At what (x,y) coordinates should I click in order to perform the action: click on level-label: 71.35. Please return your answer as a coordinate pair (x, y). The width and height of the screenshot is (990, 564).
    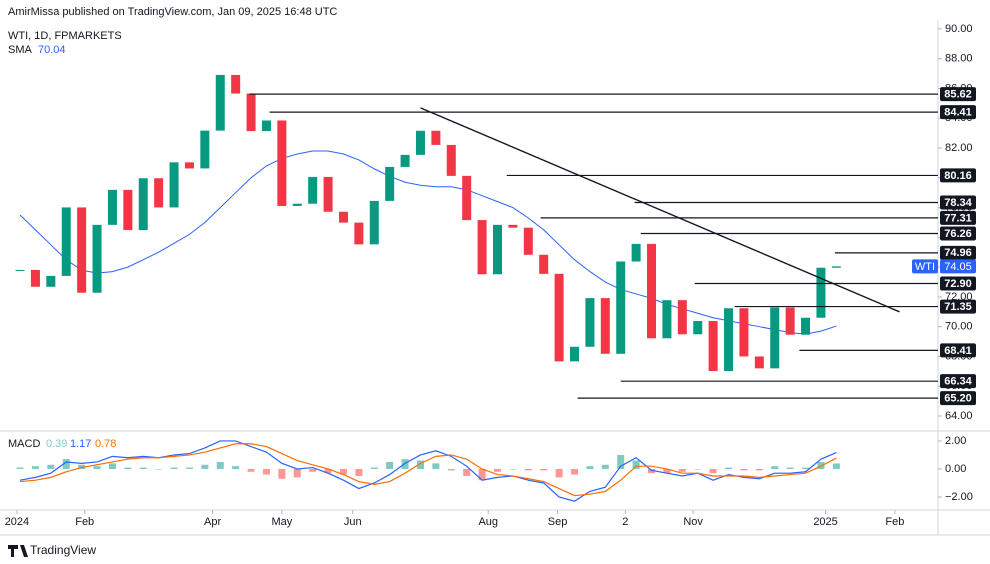
    Looking at the image, I should click on (958, 307).